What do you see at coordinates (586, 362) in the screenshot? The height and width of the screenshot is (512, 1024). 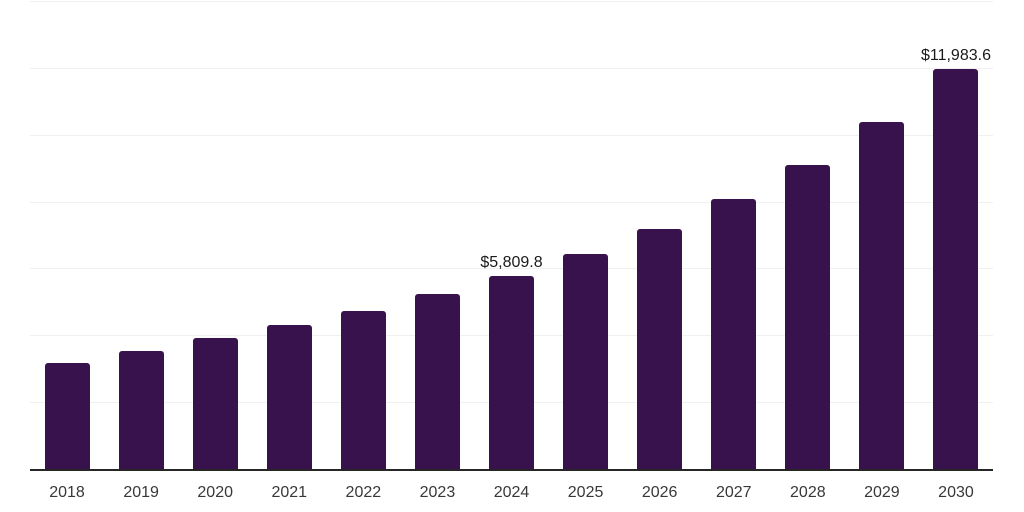 I see `bar-2025` at bounding box center [586, 362].